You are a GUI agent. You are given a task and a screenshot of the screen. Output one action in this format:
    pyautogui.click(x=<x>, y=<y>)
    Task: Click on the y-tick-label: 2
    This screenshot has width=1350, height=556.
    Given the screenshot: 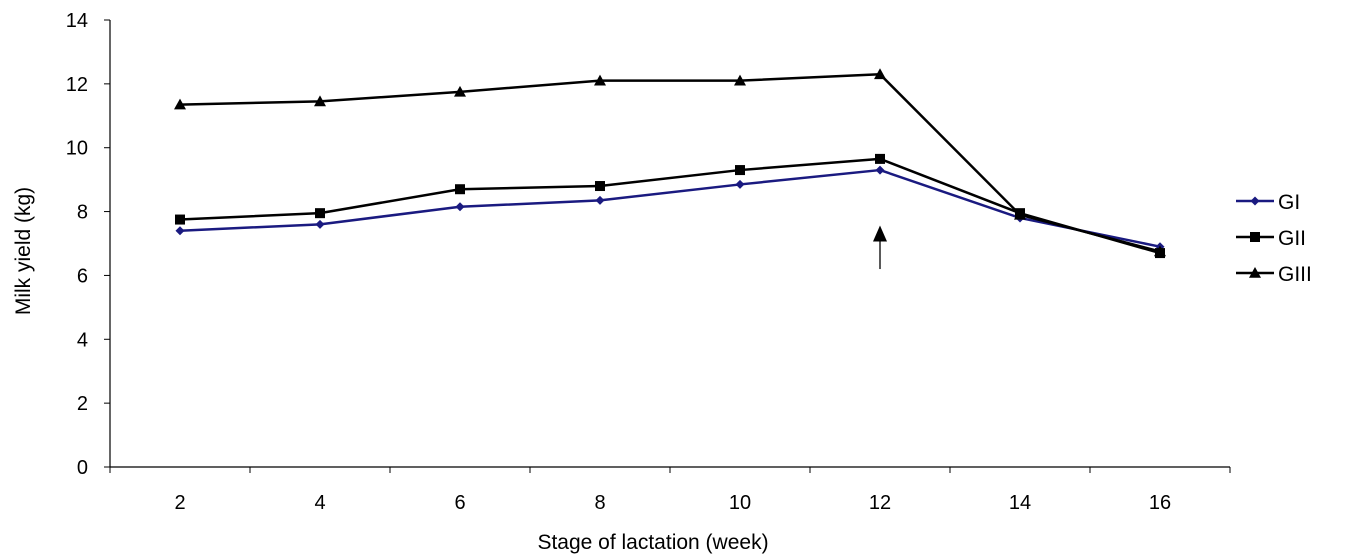 What is the action you would take?
    pyautogui.click(x=82, y=404)
    